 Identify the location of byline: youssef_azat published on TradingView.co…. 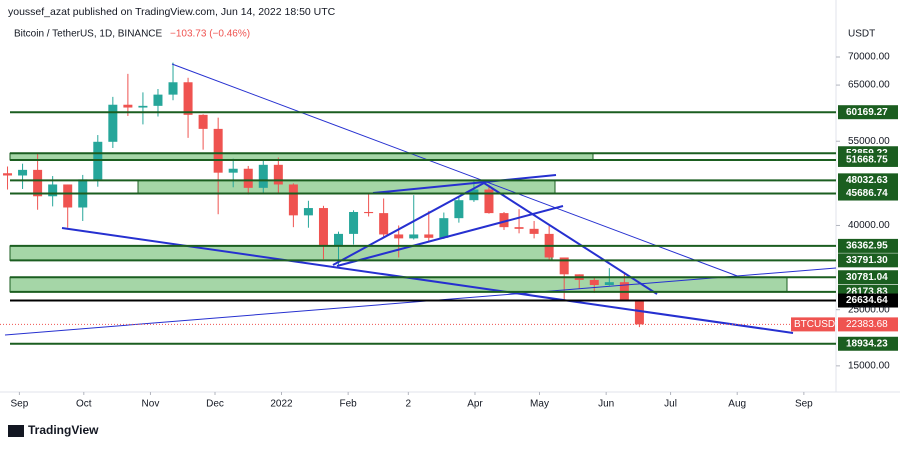
(172, 12).